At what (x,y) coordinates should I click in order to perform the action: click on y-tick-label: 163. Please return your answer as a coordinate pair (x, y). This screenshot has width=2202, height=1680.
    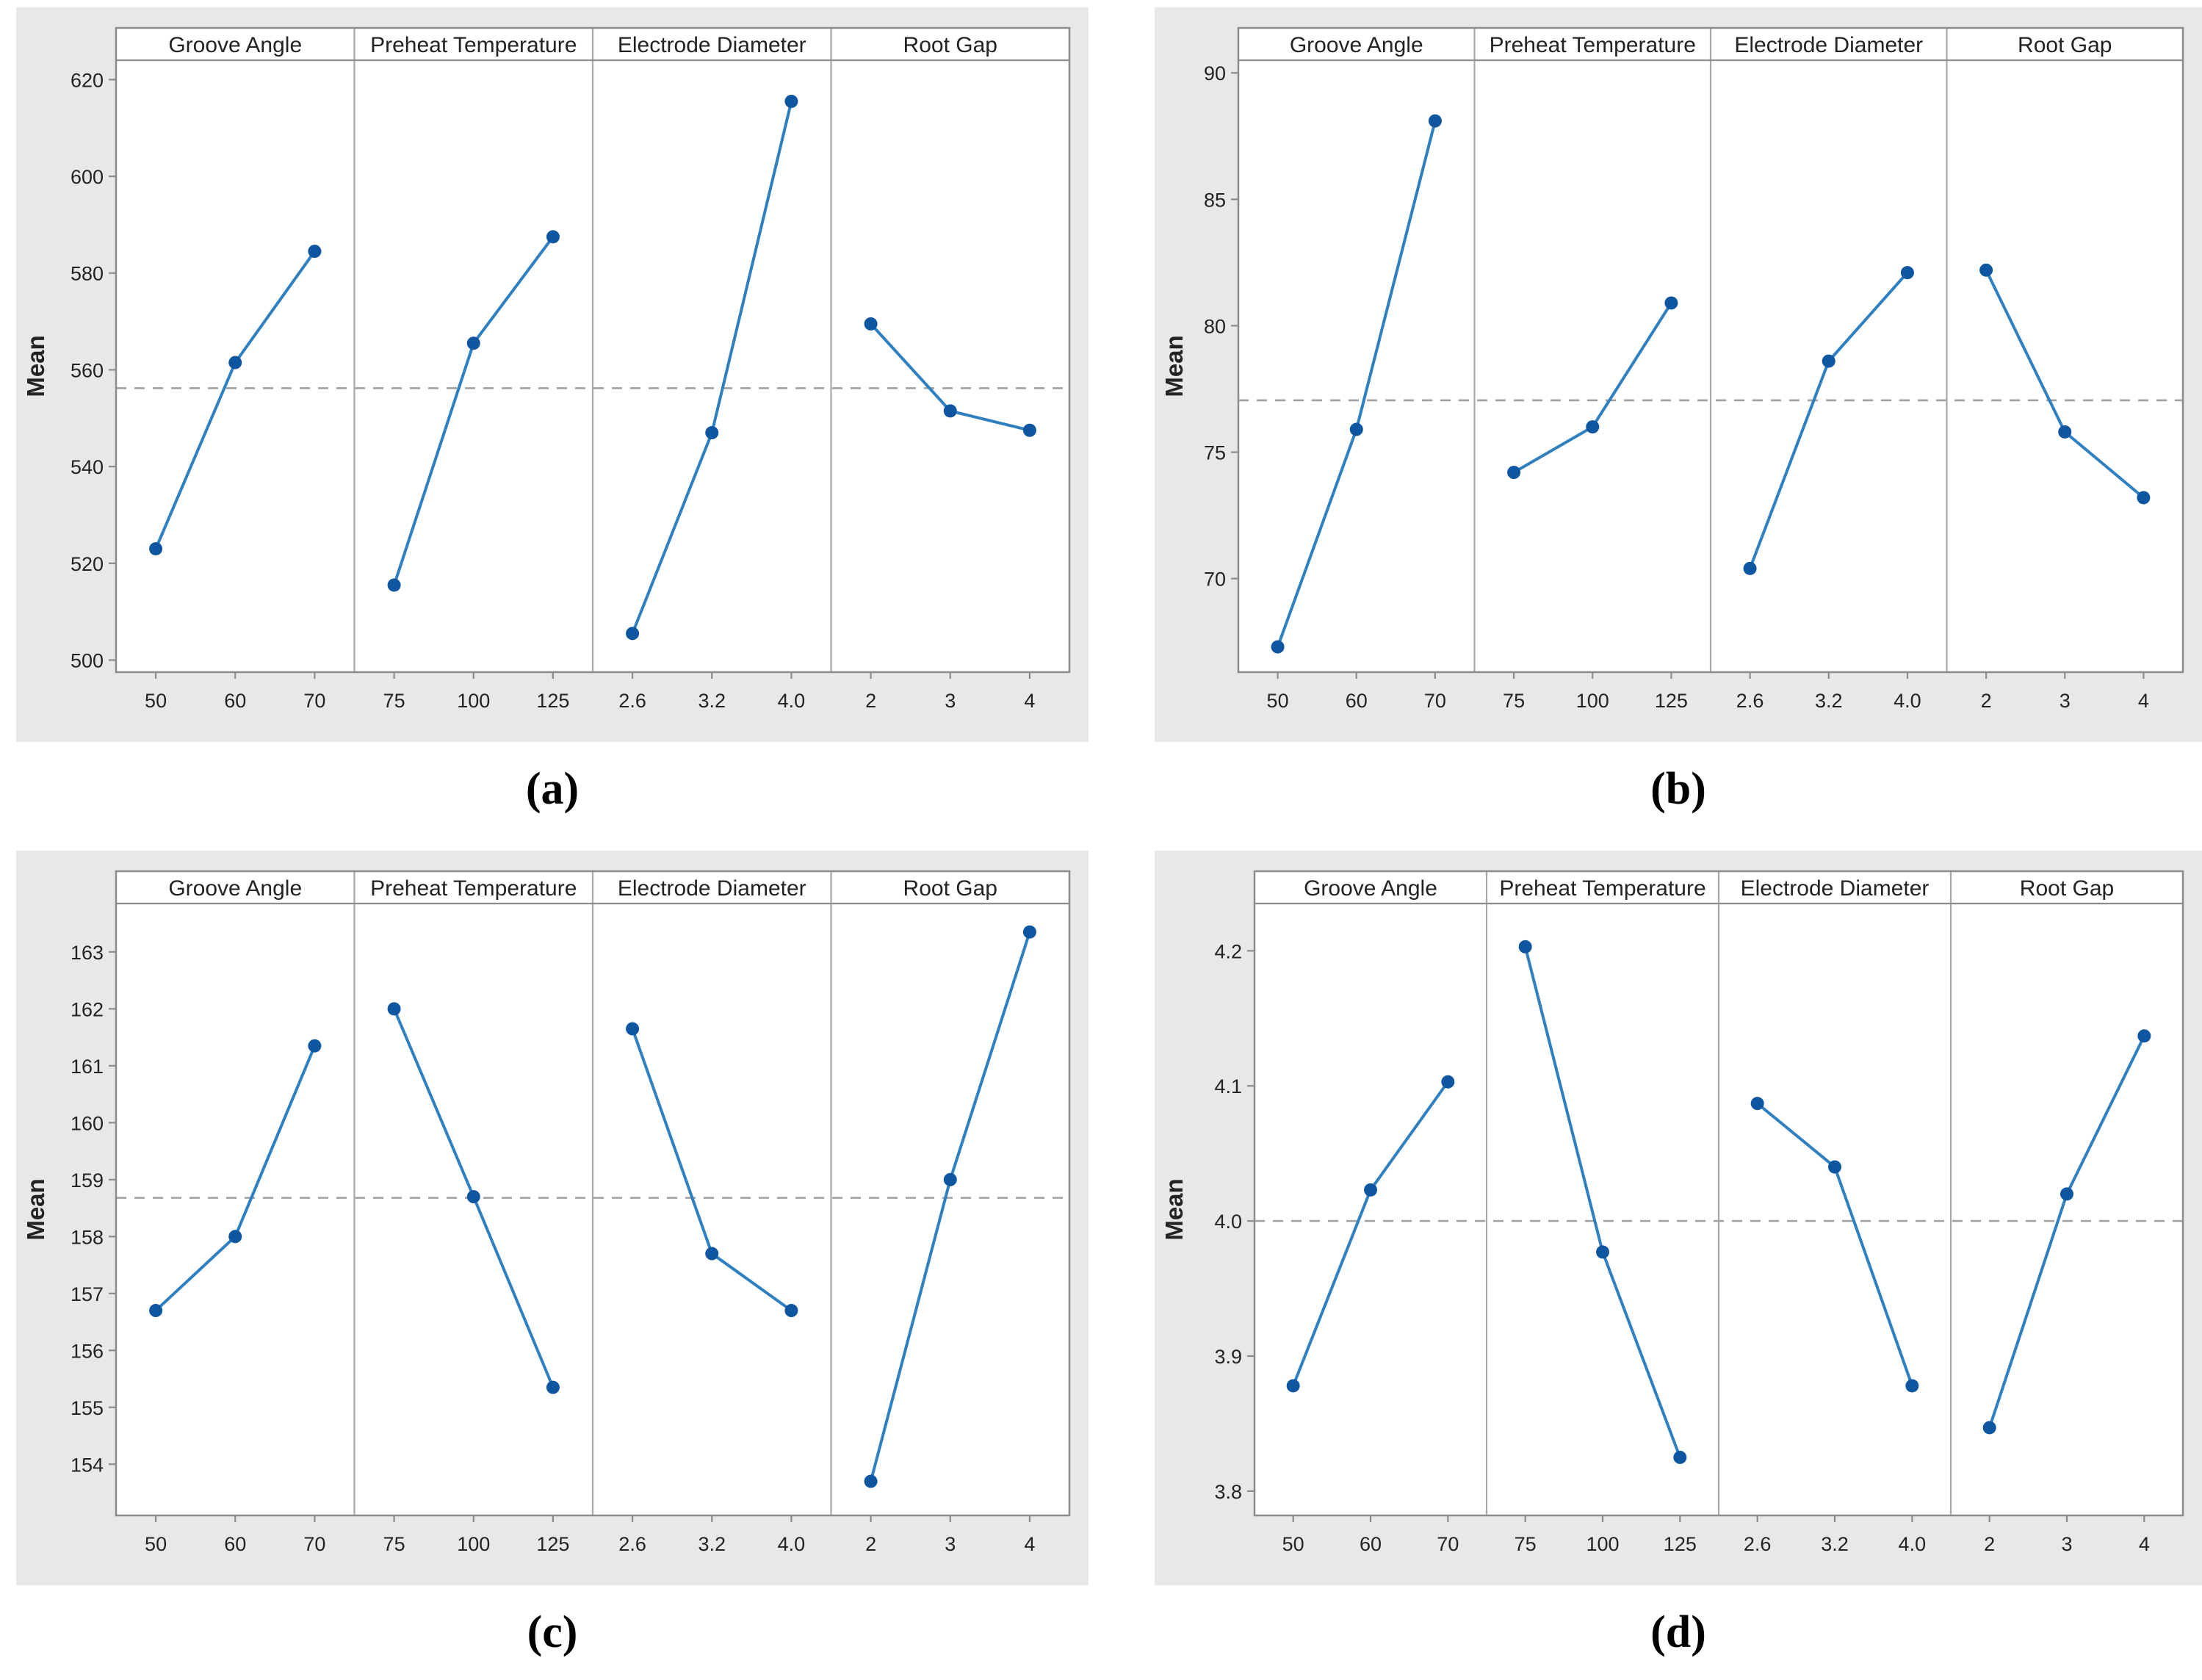
    Looking at the image, I should click on (87, 953).